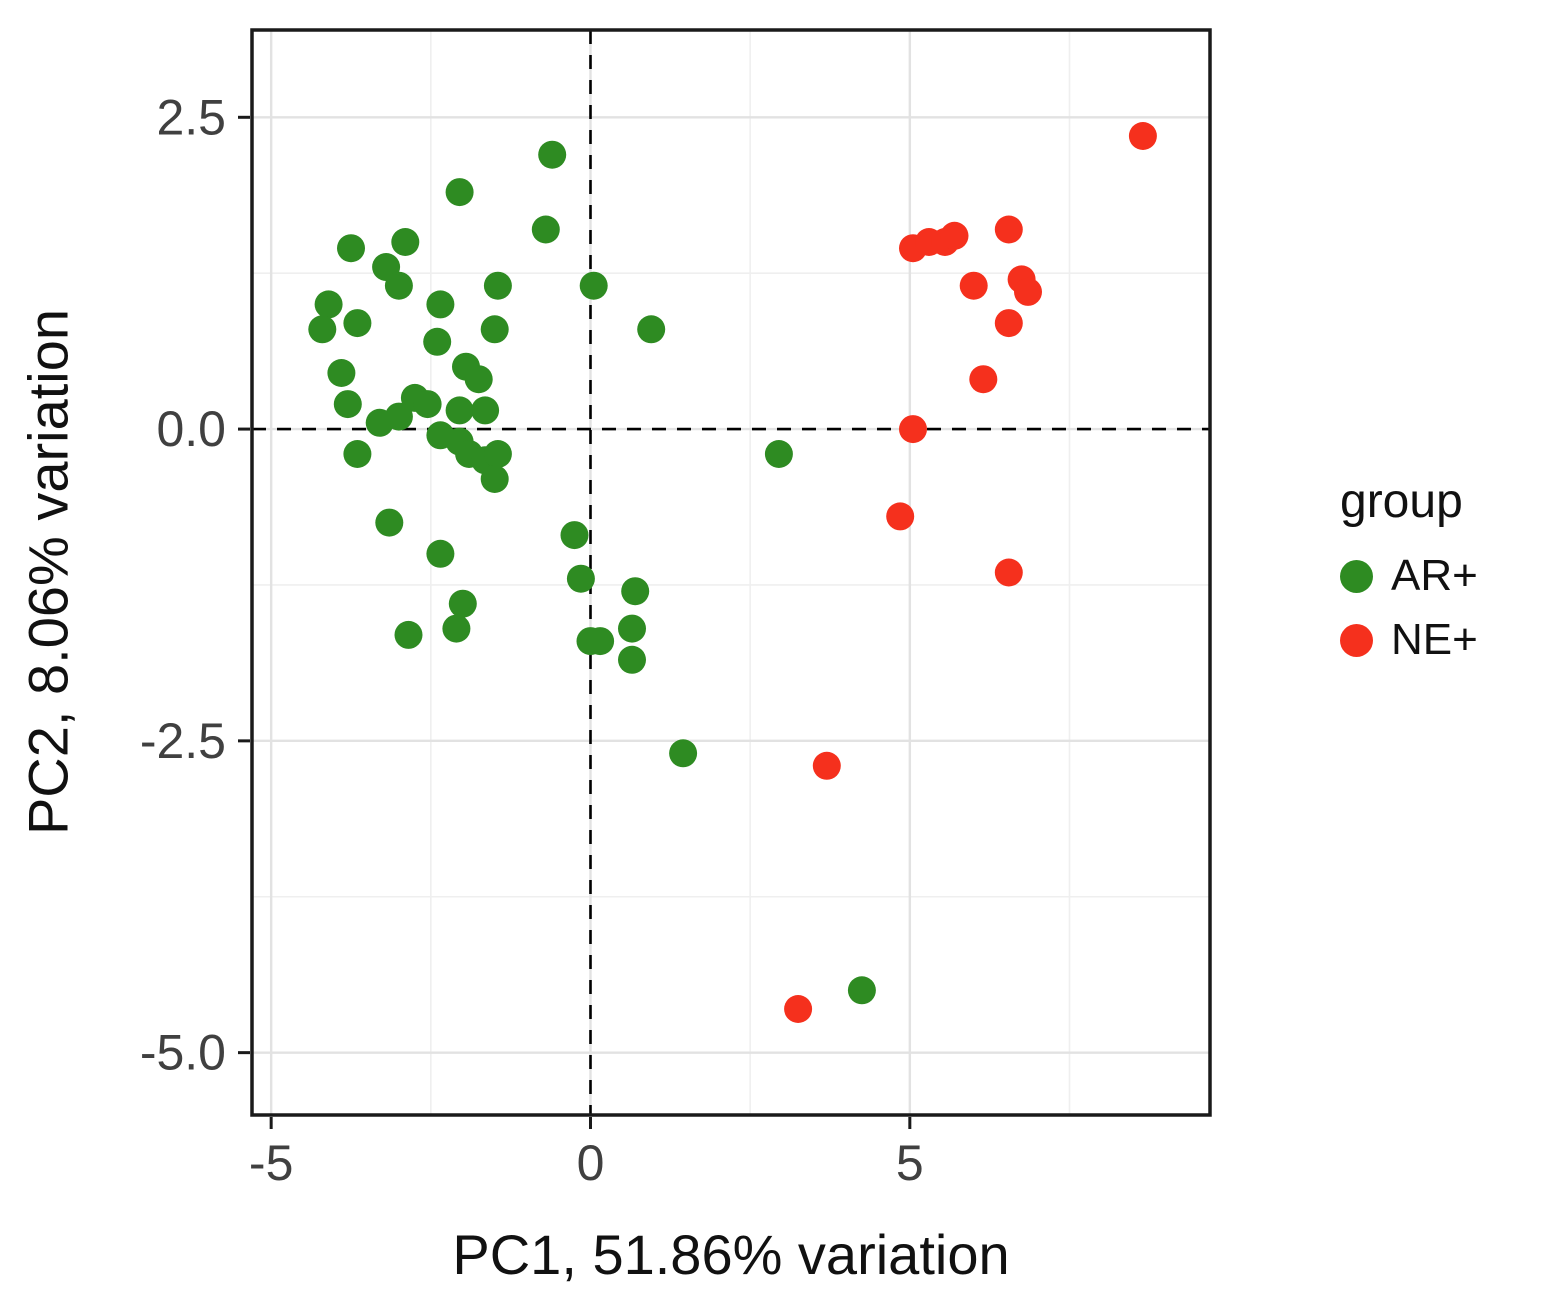 The width and height of the screenshot is (1543, 1309). What do you see at coordinates (910, 1163) in the screenshot?
I see `x-tick-label: 5` at bounding box center [910, 1163].